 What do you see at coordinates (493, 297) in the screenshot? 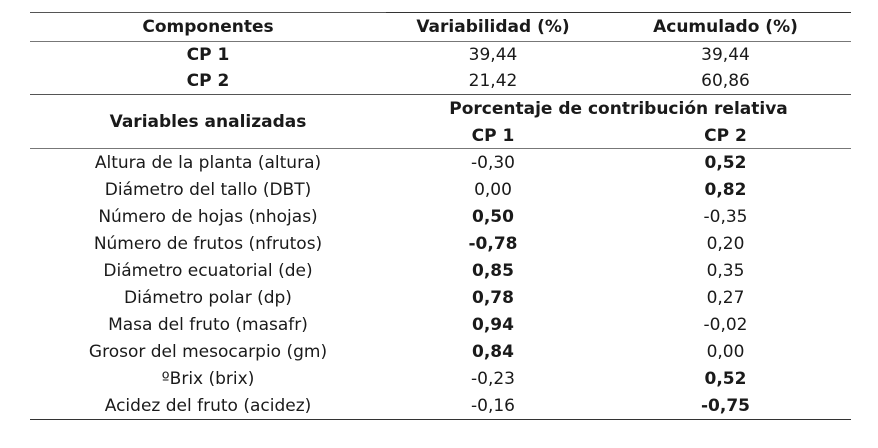
I see `cp1-value: 0,78` at bounding box center [493, 297].